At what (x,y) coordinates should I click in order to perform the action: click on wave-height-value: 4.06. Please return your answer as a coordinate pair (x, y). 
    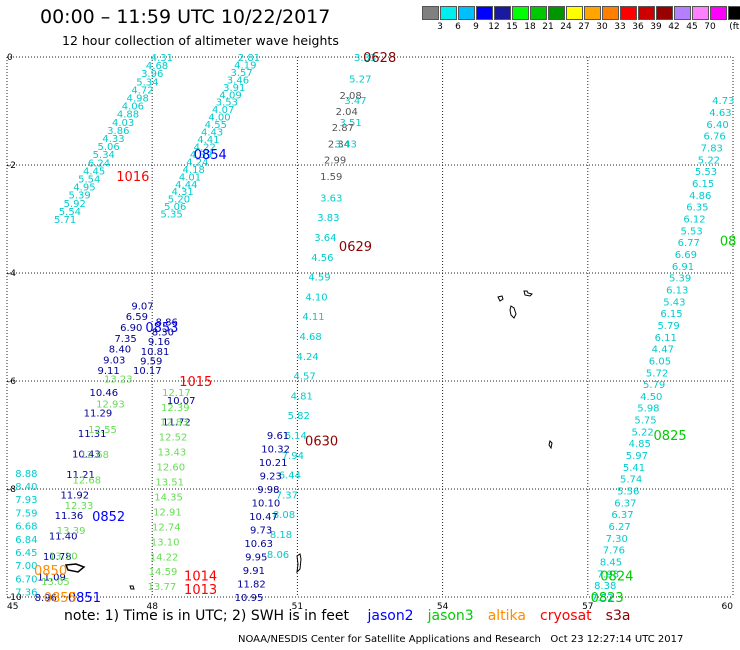
    Looking at the image, I should click on (133, 107).